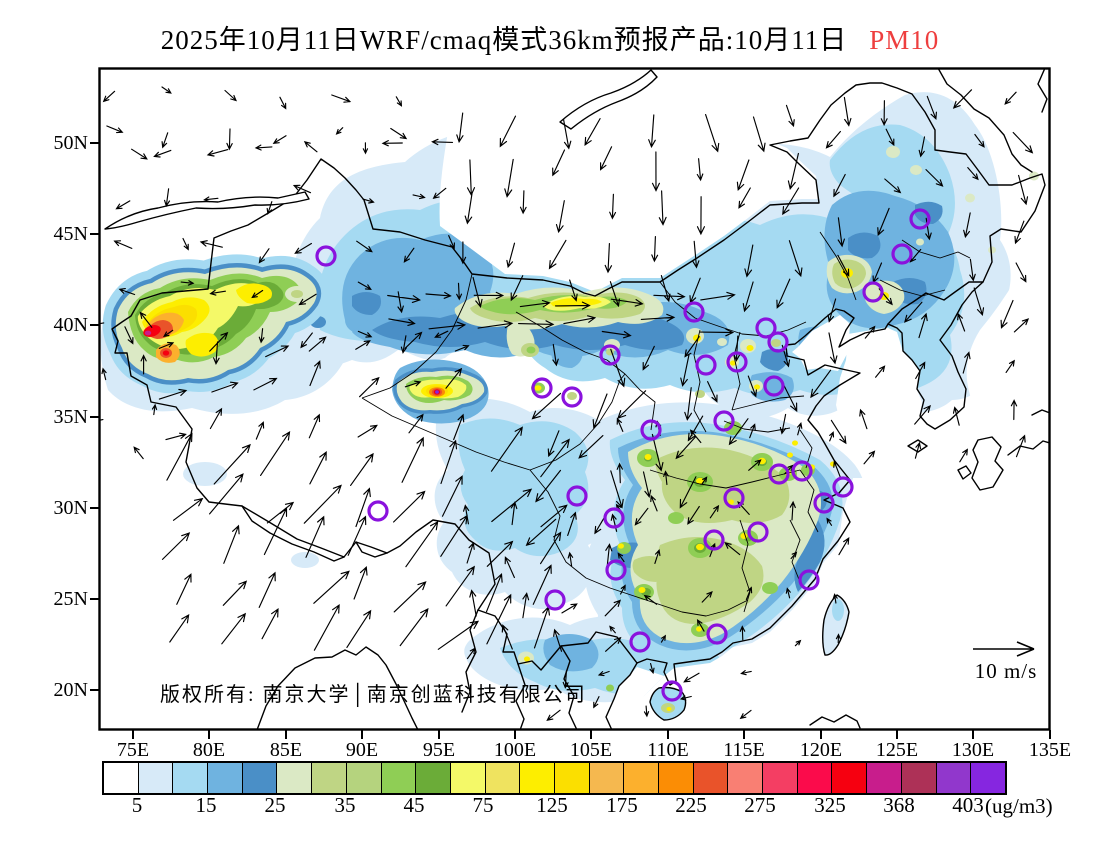 The width and height of the screenshot is (1100, 850). Describe the element at coordinates (414, 805) in the screenshot. I see `colorbar-label-45: 45` at that location.